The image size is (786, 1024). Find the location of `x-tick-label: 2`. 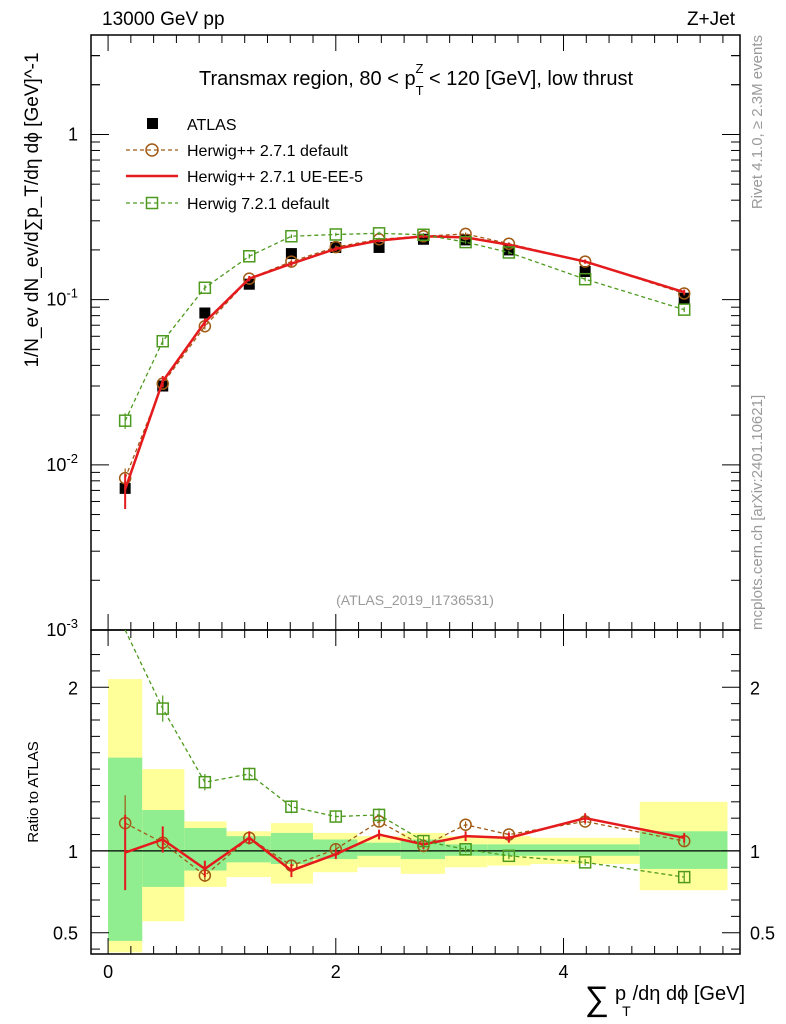

x-tick-label: 2 is located at coordinates (336, 972).